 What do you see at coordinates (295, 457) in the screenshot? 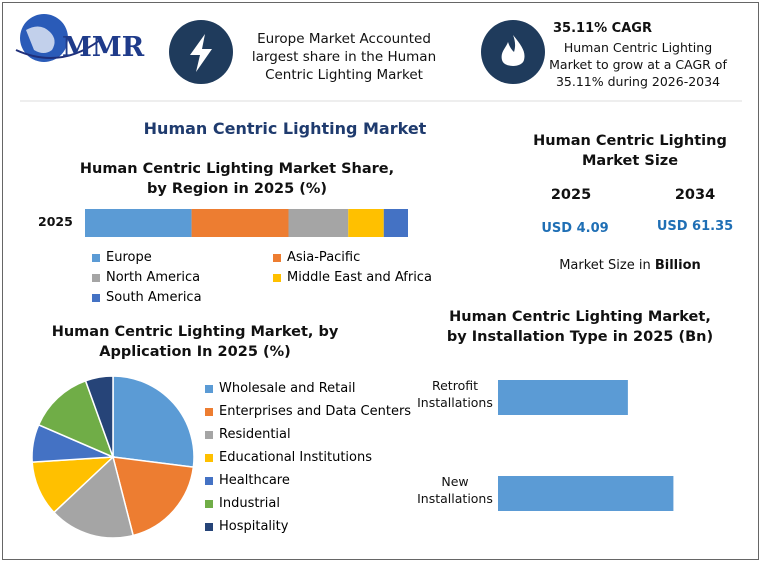
I see `legend-label: Educational Institutions` at bounding box center [295, 457].